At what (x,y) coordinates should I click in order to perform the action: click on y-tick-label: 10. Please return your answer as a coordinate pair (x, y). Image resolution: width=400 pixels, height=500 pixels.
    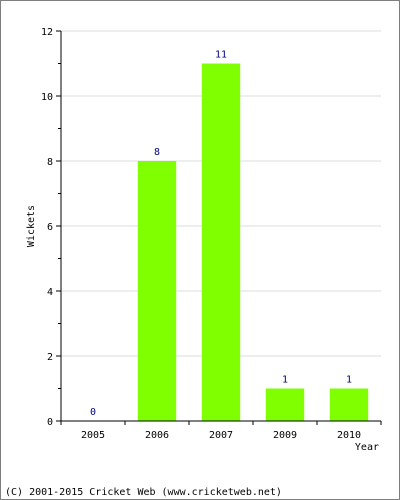
    Looking at the image, I should click on (47, 97).